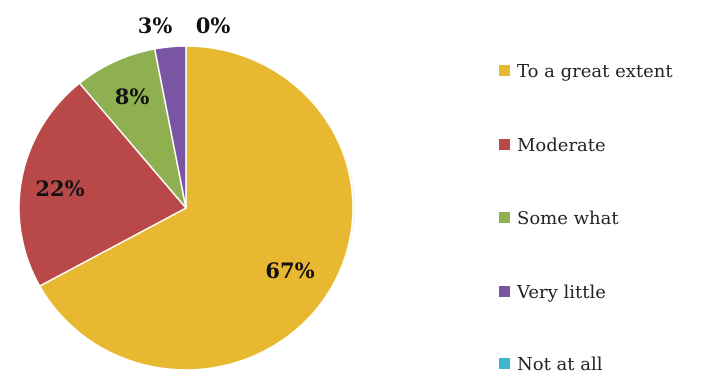 The width and height of the screenshot is (723, 380). I want to click on legend-item-moderate: Moderate, so click(552, 145).